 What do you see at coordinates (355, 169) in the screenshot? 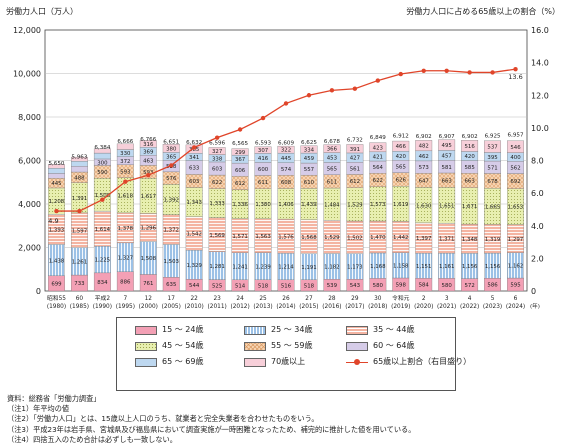
I see `bar-value-label: 561` at bounding box center [355, 169].